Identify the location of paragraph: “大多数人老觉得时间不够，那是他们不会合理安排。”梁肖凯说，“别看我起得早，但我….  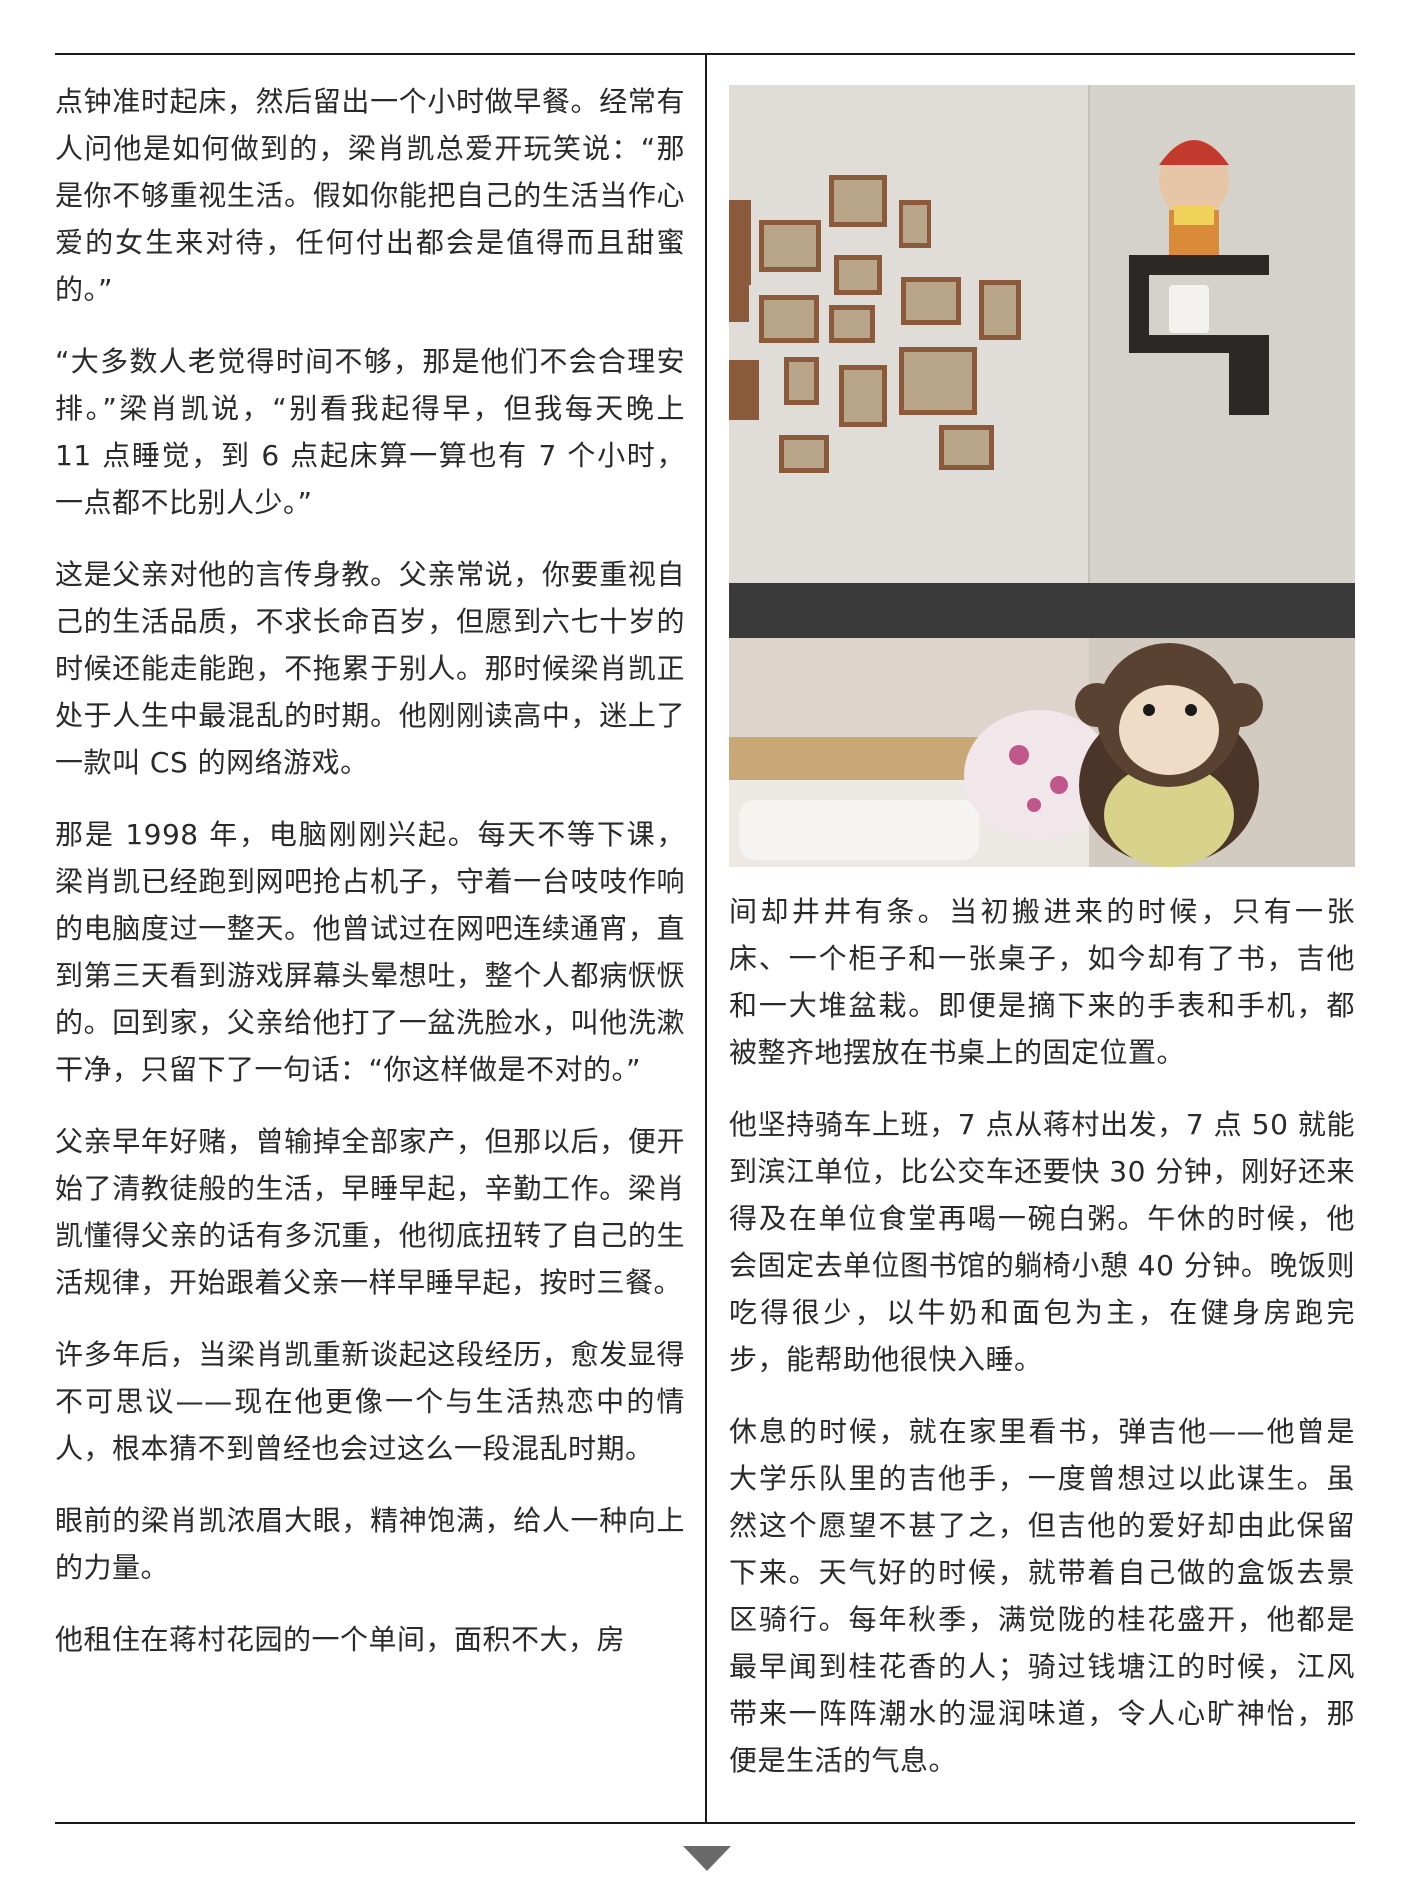
(370, 432).